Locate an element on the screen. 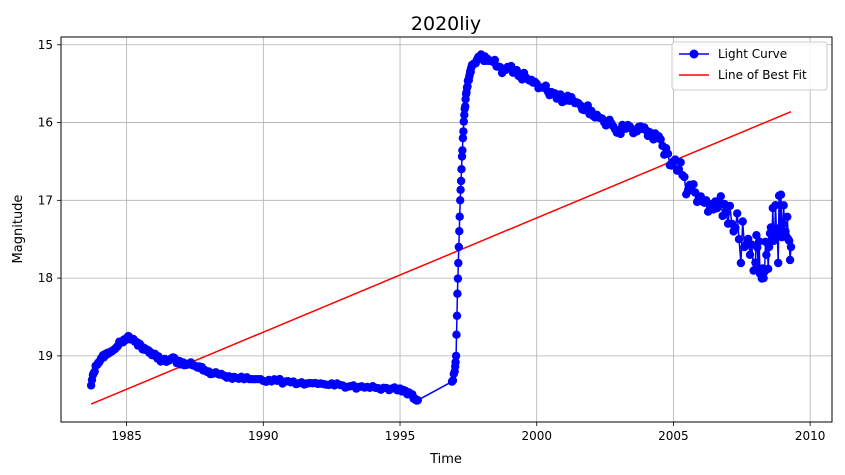 The width and height of the screenshot is (845, 475). y-axis-ticks: 15 16 17 18 19 is located at coordinates (49, 200).